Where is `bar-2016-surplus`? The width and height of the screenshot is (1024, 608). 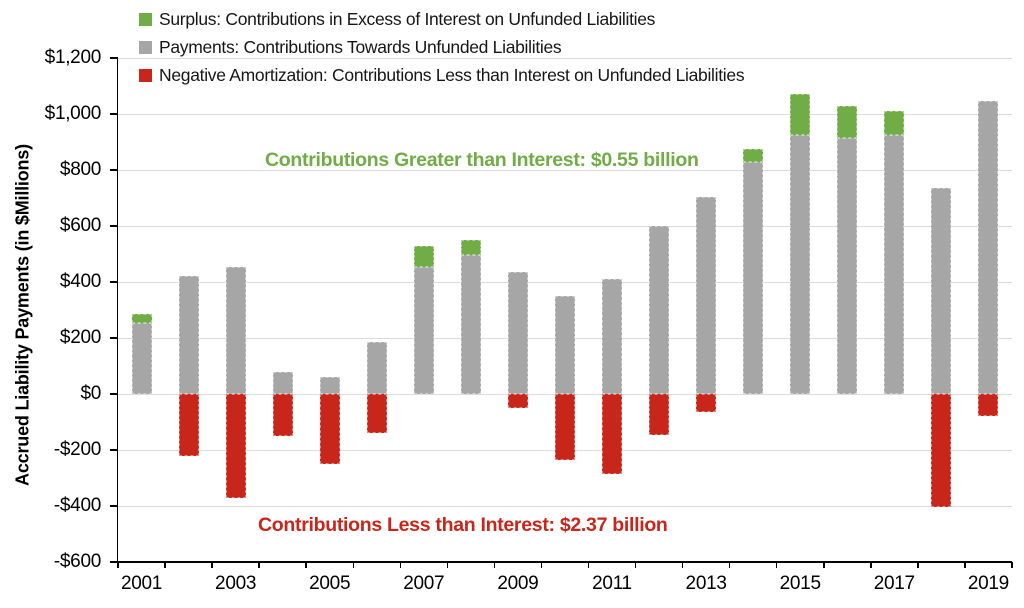
bar-2016-surplus is located at coordinates (847, 121).